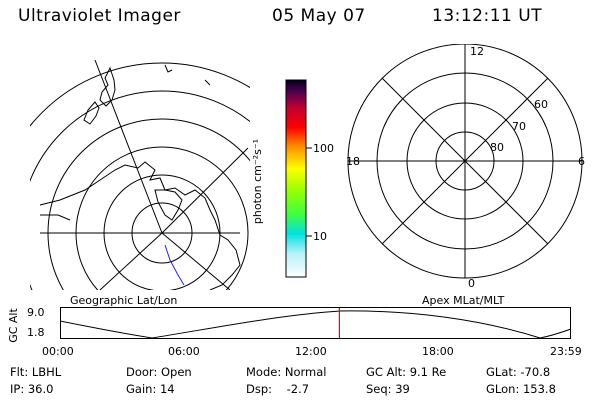  What do you see at coordinates (286, 372) in the screenshot?
I see `mode-value: Mode: Normal` at bounding box center [286, 372].